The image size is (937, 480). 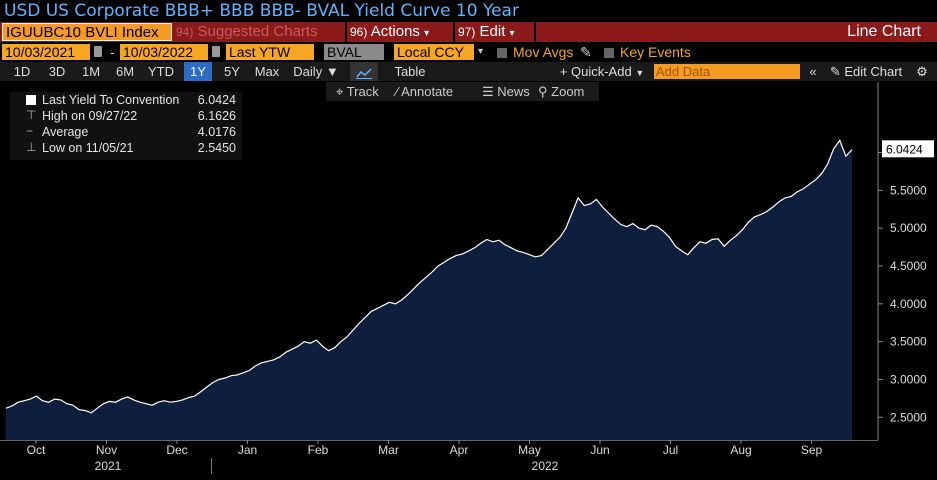 What do you see at coordinates (873, 71) in the screenshot?
I see `edit-chart-label: Edit Chart` at bounding box center [873, 71].